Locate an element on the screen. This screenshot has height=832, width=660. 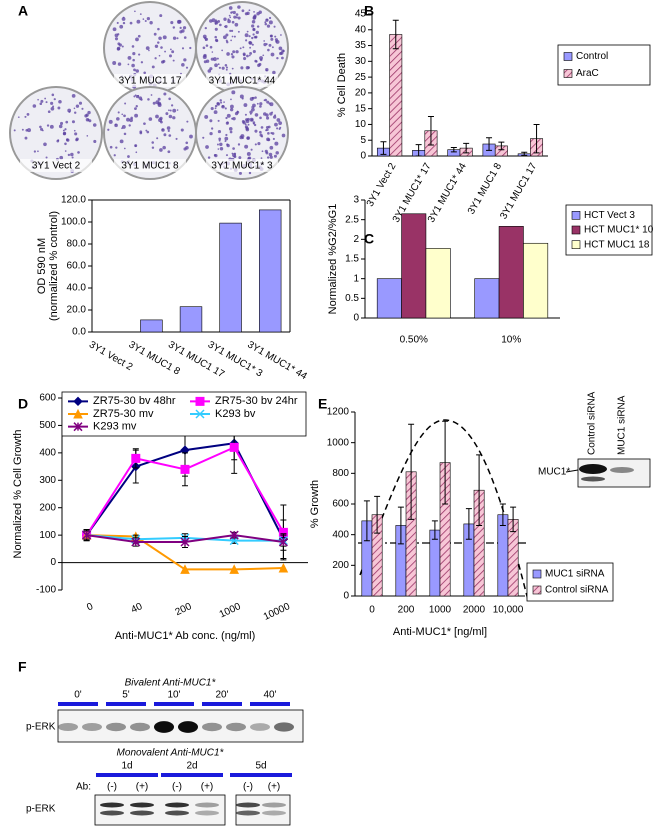
plate-label-bg is located at coordinates (56, 165).